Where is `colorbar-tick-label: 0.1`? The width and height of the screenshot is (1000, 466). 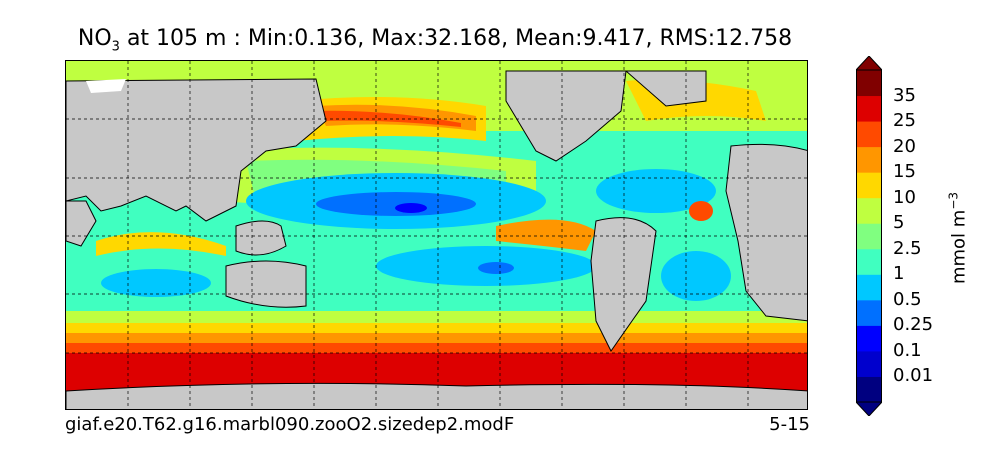 colorbar-tick-label: 0.1 is located at coordinates (907, 350).